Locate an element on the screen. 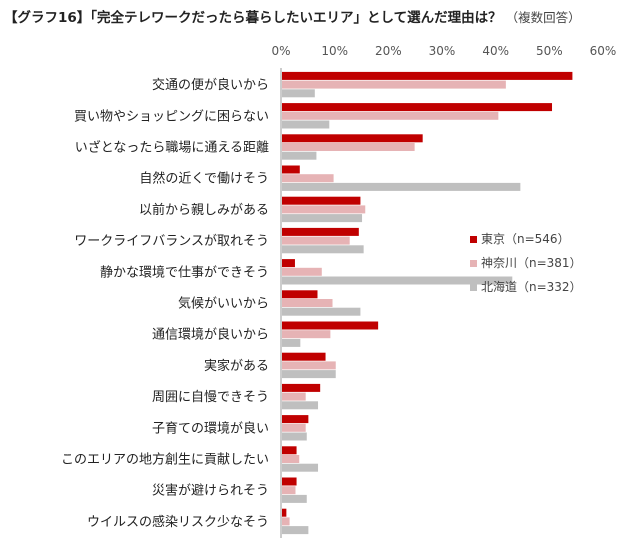 This screenshot has height=550, width=641. x-tick-label: 60% is located at coordinates (603, 51).